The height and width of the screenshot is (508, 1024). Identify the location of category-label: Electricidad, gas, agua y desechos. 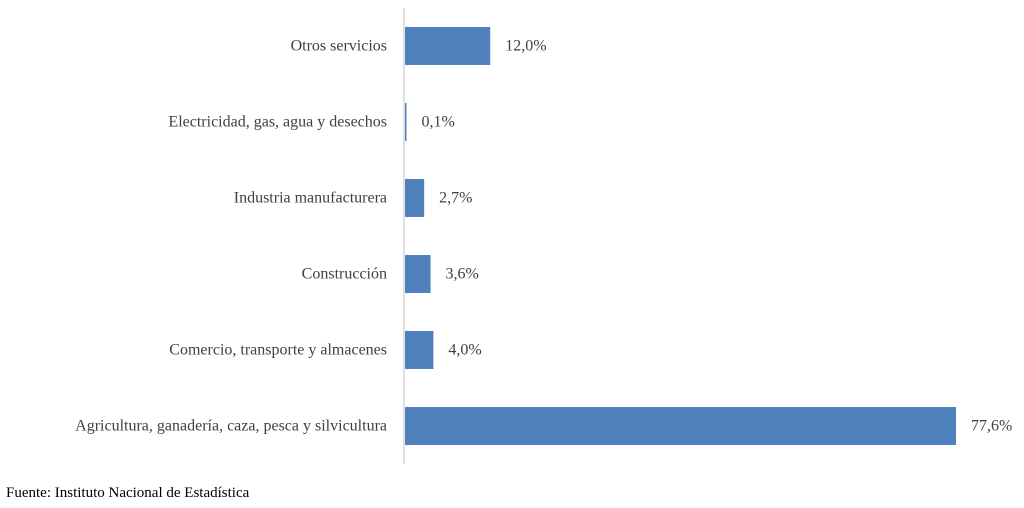
(277, 122).